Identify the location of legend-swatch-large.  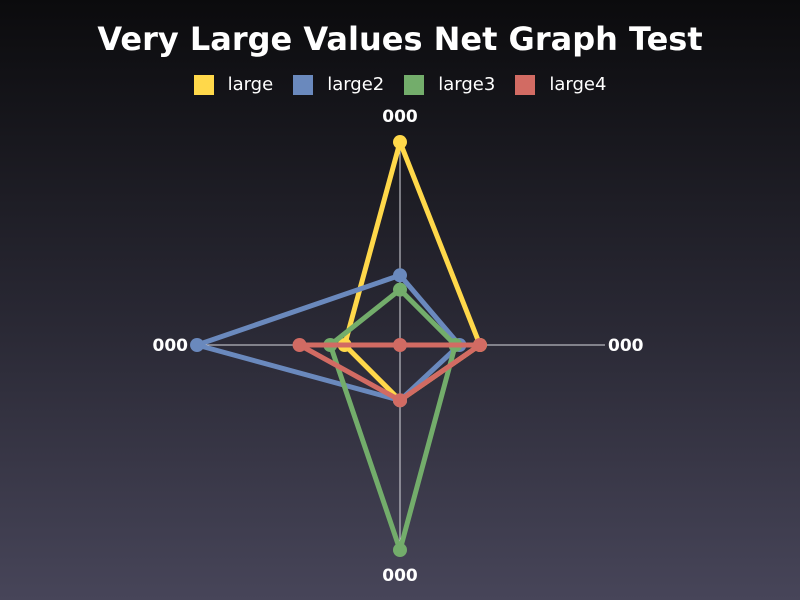
(203, 84).